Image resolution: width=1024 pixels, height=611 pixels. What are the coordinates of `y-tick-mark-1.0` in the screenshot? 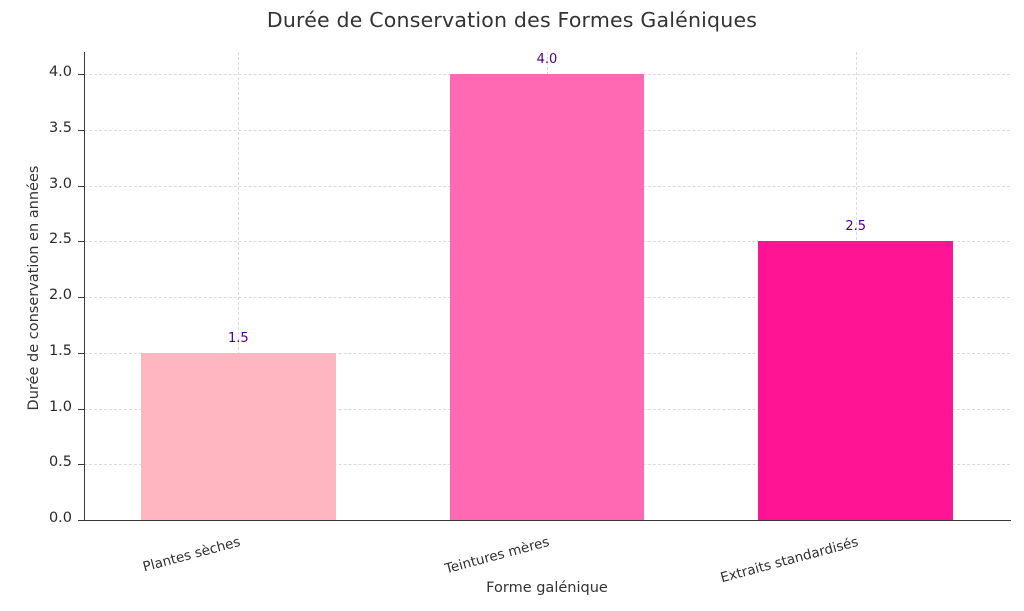 It's located at (81, 409).